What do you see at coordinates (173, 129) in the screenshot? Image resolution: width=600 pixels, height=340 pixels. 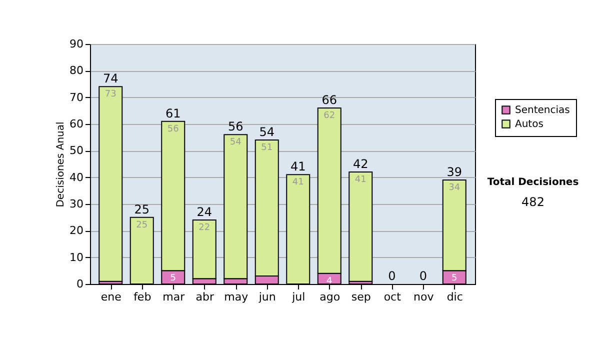 I see `data-label: 56` at bounding box center [173, 129].